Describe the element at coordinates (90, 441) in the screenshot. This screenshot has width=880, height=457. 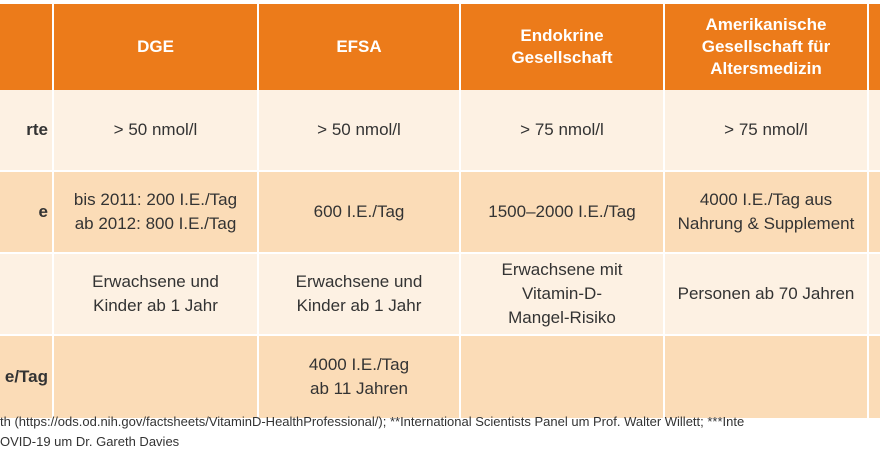
I see `footnote-line-2: OVID-19 um Dr. Gareth Davies` at that location.